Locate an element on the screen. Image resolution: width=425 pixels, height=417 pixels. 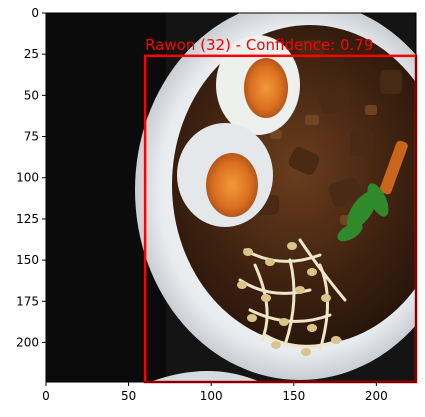
y-tick-label: 75 is located at coordinates (31, 137).